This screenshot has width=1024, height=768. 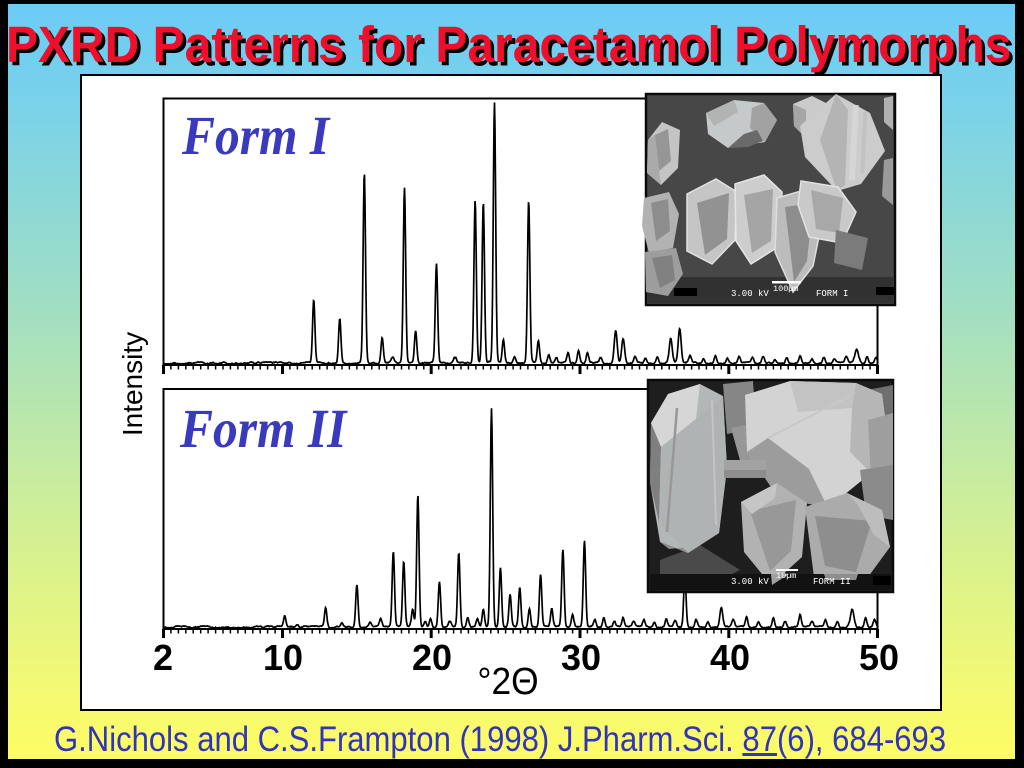 I want to click on svg-text: 10µm, so click(x=786, y=576).